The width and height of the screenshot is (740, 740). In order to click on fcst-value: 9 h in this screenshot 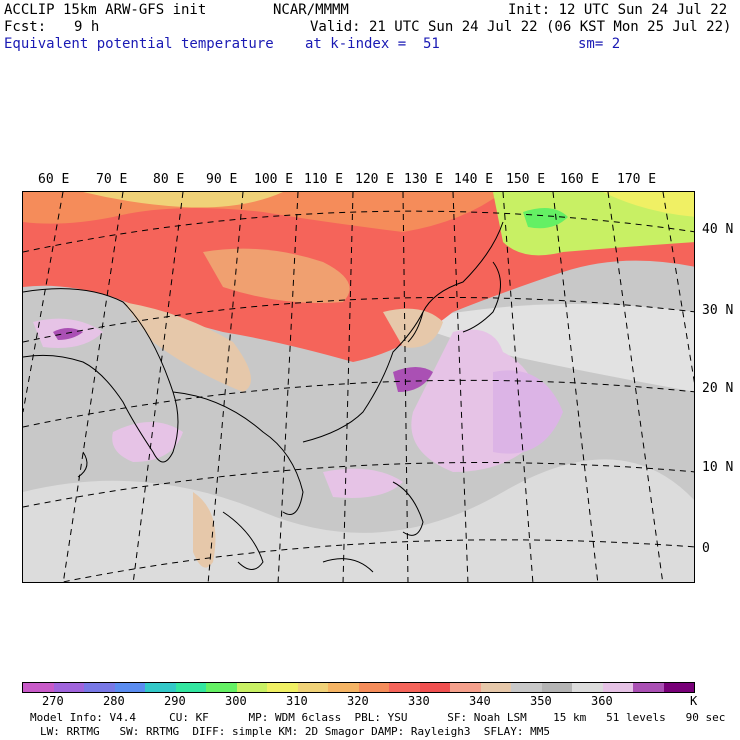, I will do `click(87, 27)`.